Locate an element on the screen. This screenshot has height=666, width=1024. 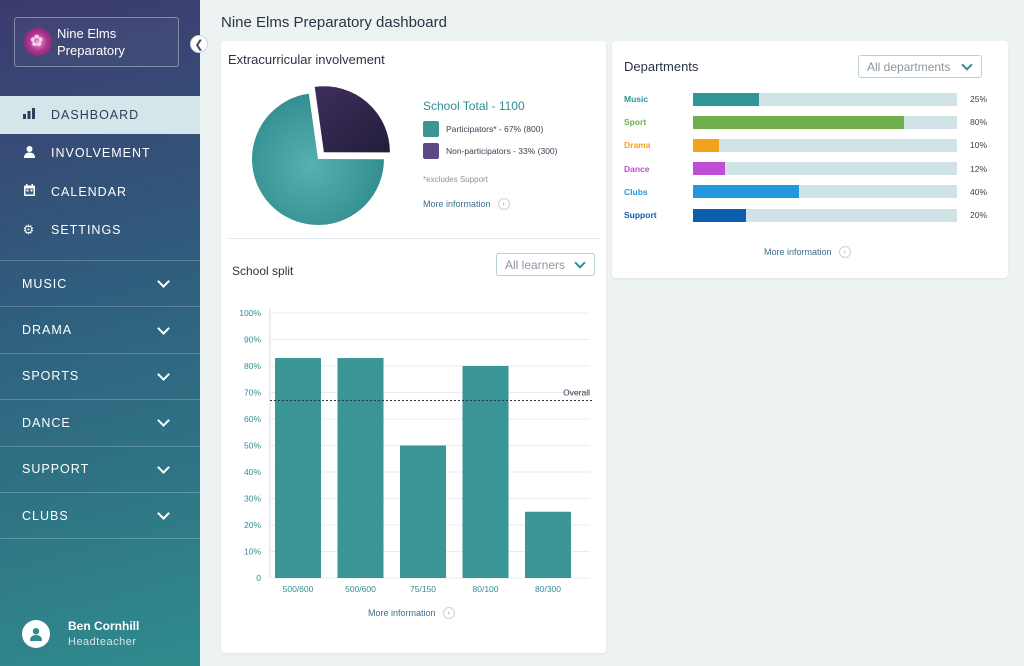
department-row-drama: Drama 10% is located at coordinates (810, 145).